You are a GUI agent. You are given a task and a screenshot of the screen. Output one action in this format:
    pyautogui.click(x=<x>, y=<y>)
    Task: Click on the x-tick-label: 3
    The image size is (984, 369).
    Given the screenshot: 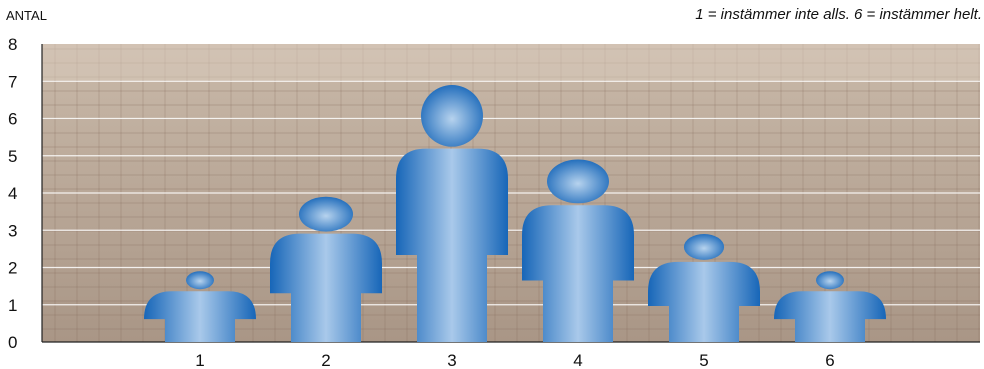 What is the action you would take?
    pyautogui.click(x=451, y=360)
    